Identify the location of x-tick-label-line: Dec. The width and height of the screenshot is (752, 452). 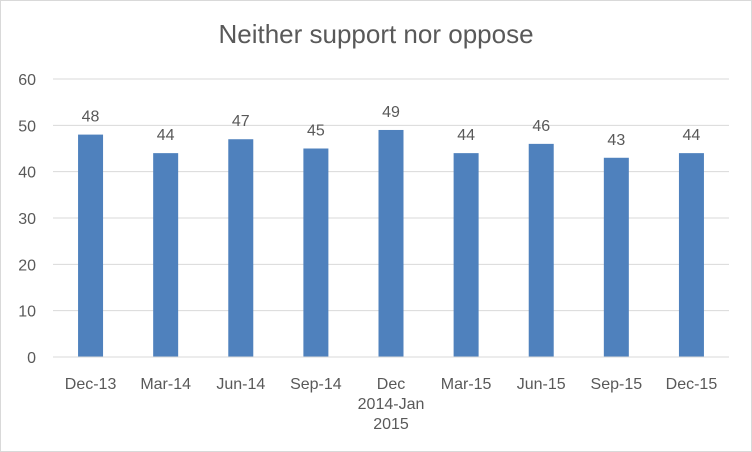
(391, 384).